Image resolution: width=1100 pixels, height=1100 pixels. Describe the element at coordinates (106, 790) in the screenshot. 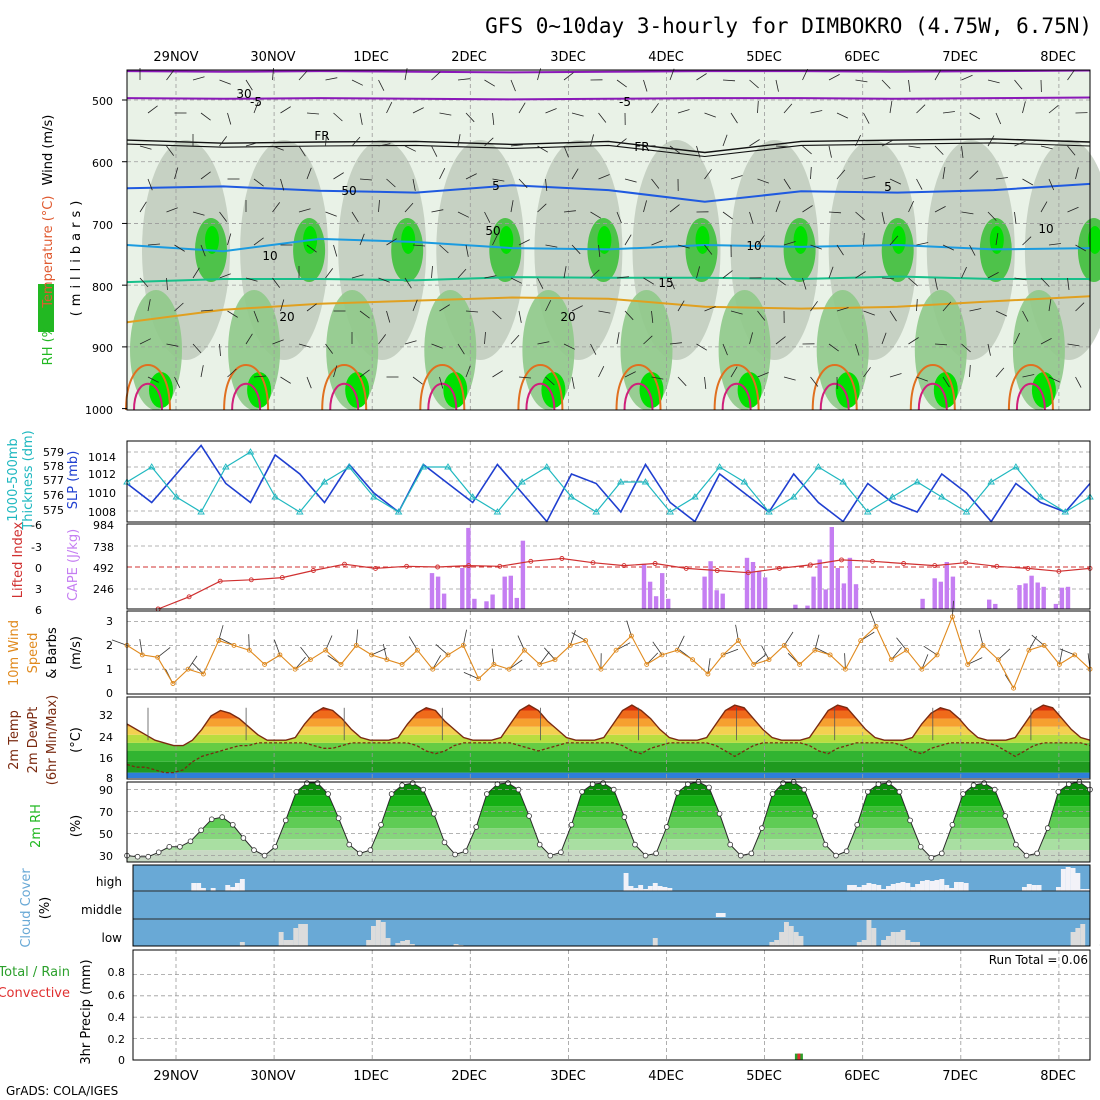

I see `y-tick-label: 90` at that location.